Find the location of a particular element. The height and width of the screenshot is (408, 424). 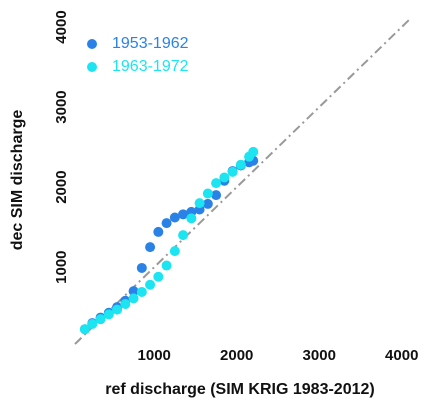

legend-label: 1963-1972 is located at coordinates (150, 66).